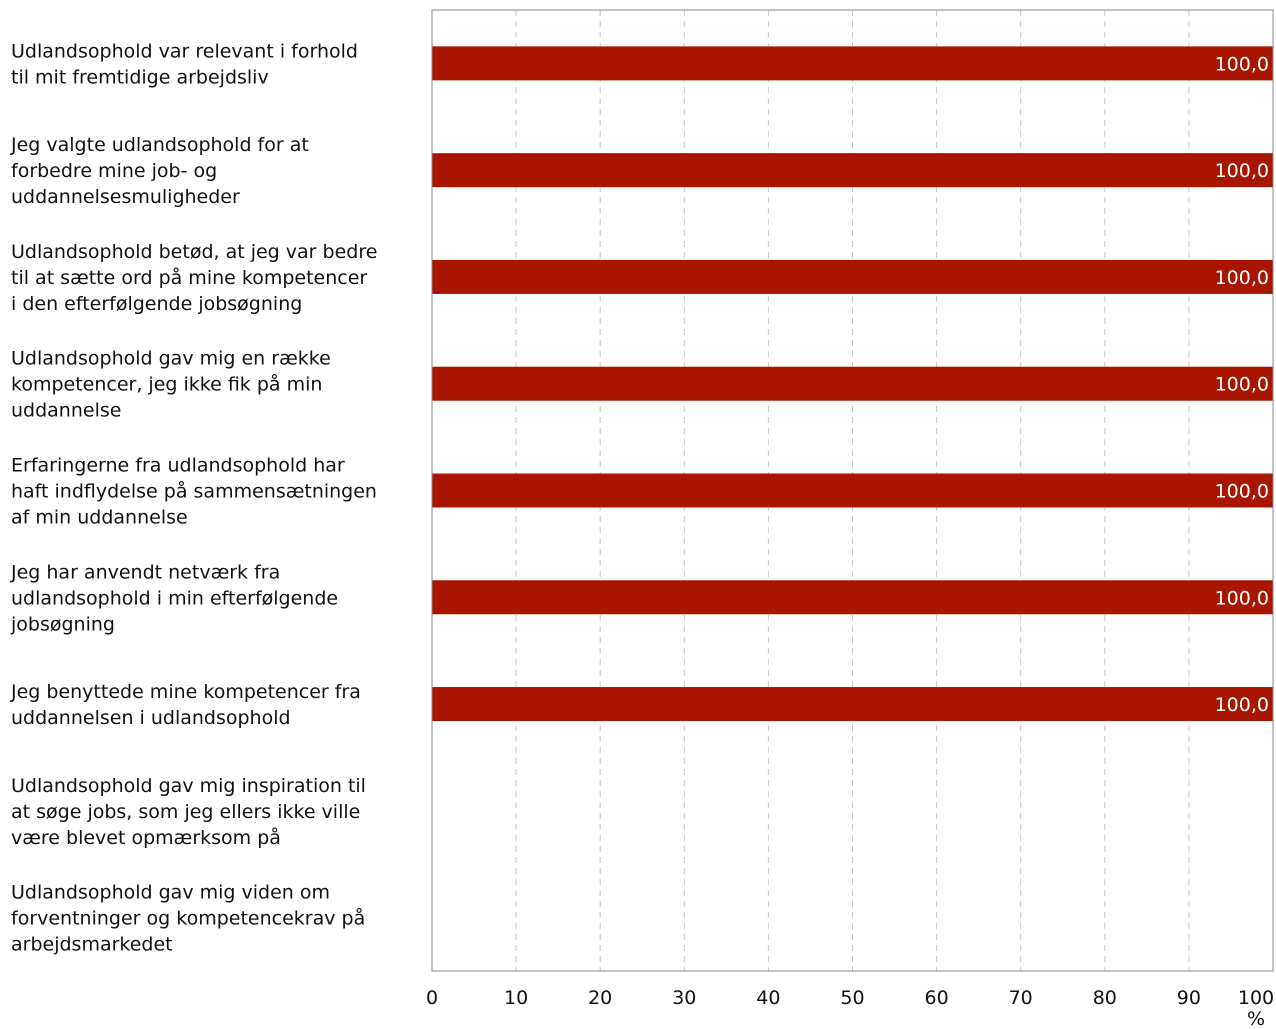 This screenshot has height=1029, width=1276. I want to click on x-tick-label: 0, so click(432, 998).